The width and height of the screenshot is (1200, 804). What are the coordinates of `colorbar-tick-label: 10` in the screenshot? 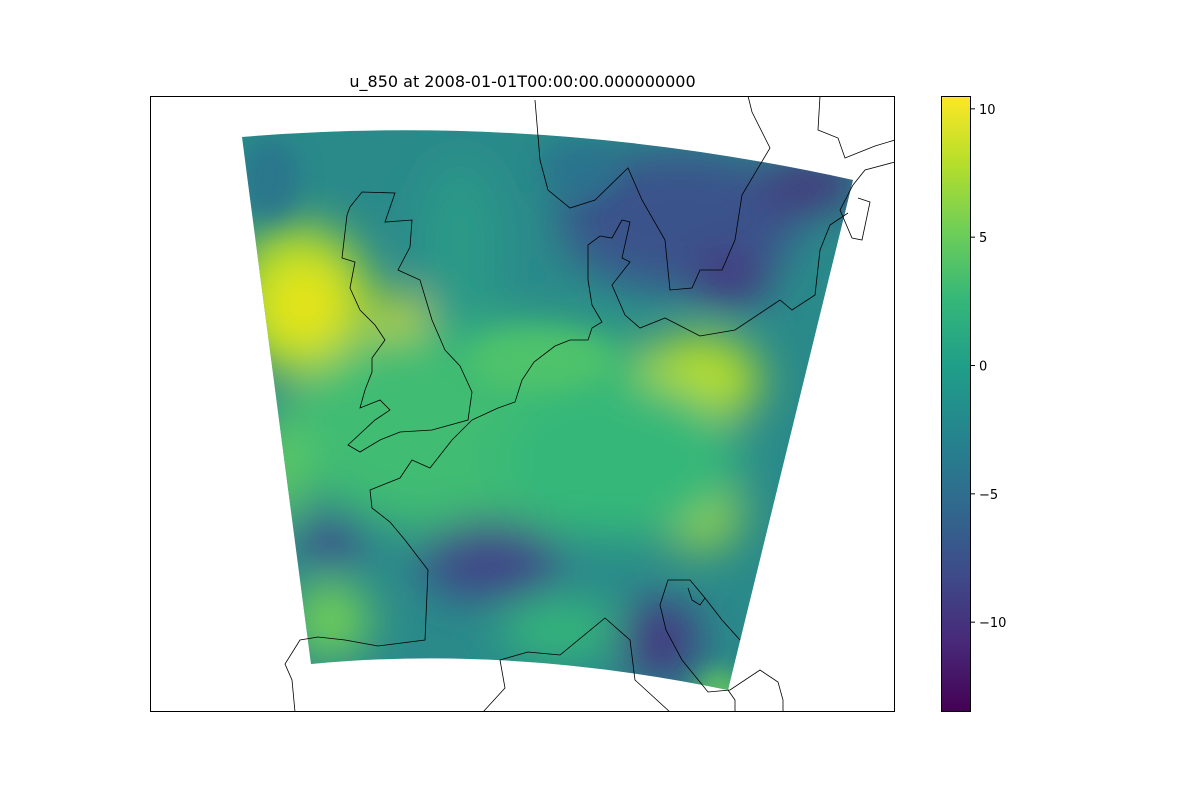 It's located at (987, 110).